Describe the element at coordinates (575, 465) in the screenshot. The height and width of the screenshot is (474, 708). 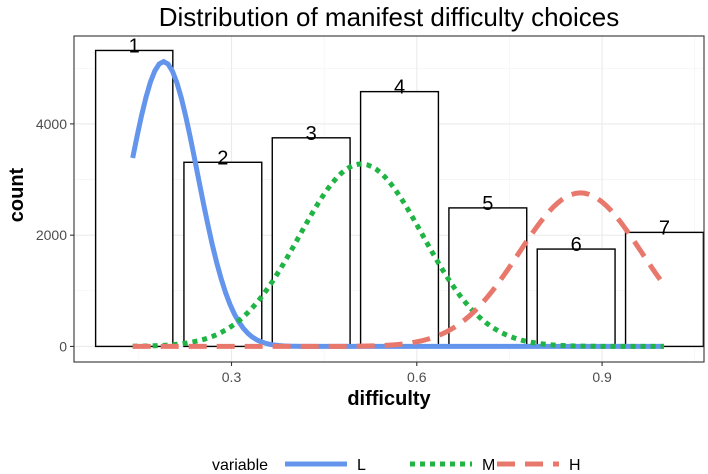
I see `legend-label-H: H` at that location.